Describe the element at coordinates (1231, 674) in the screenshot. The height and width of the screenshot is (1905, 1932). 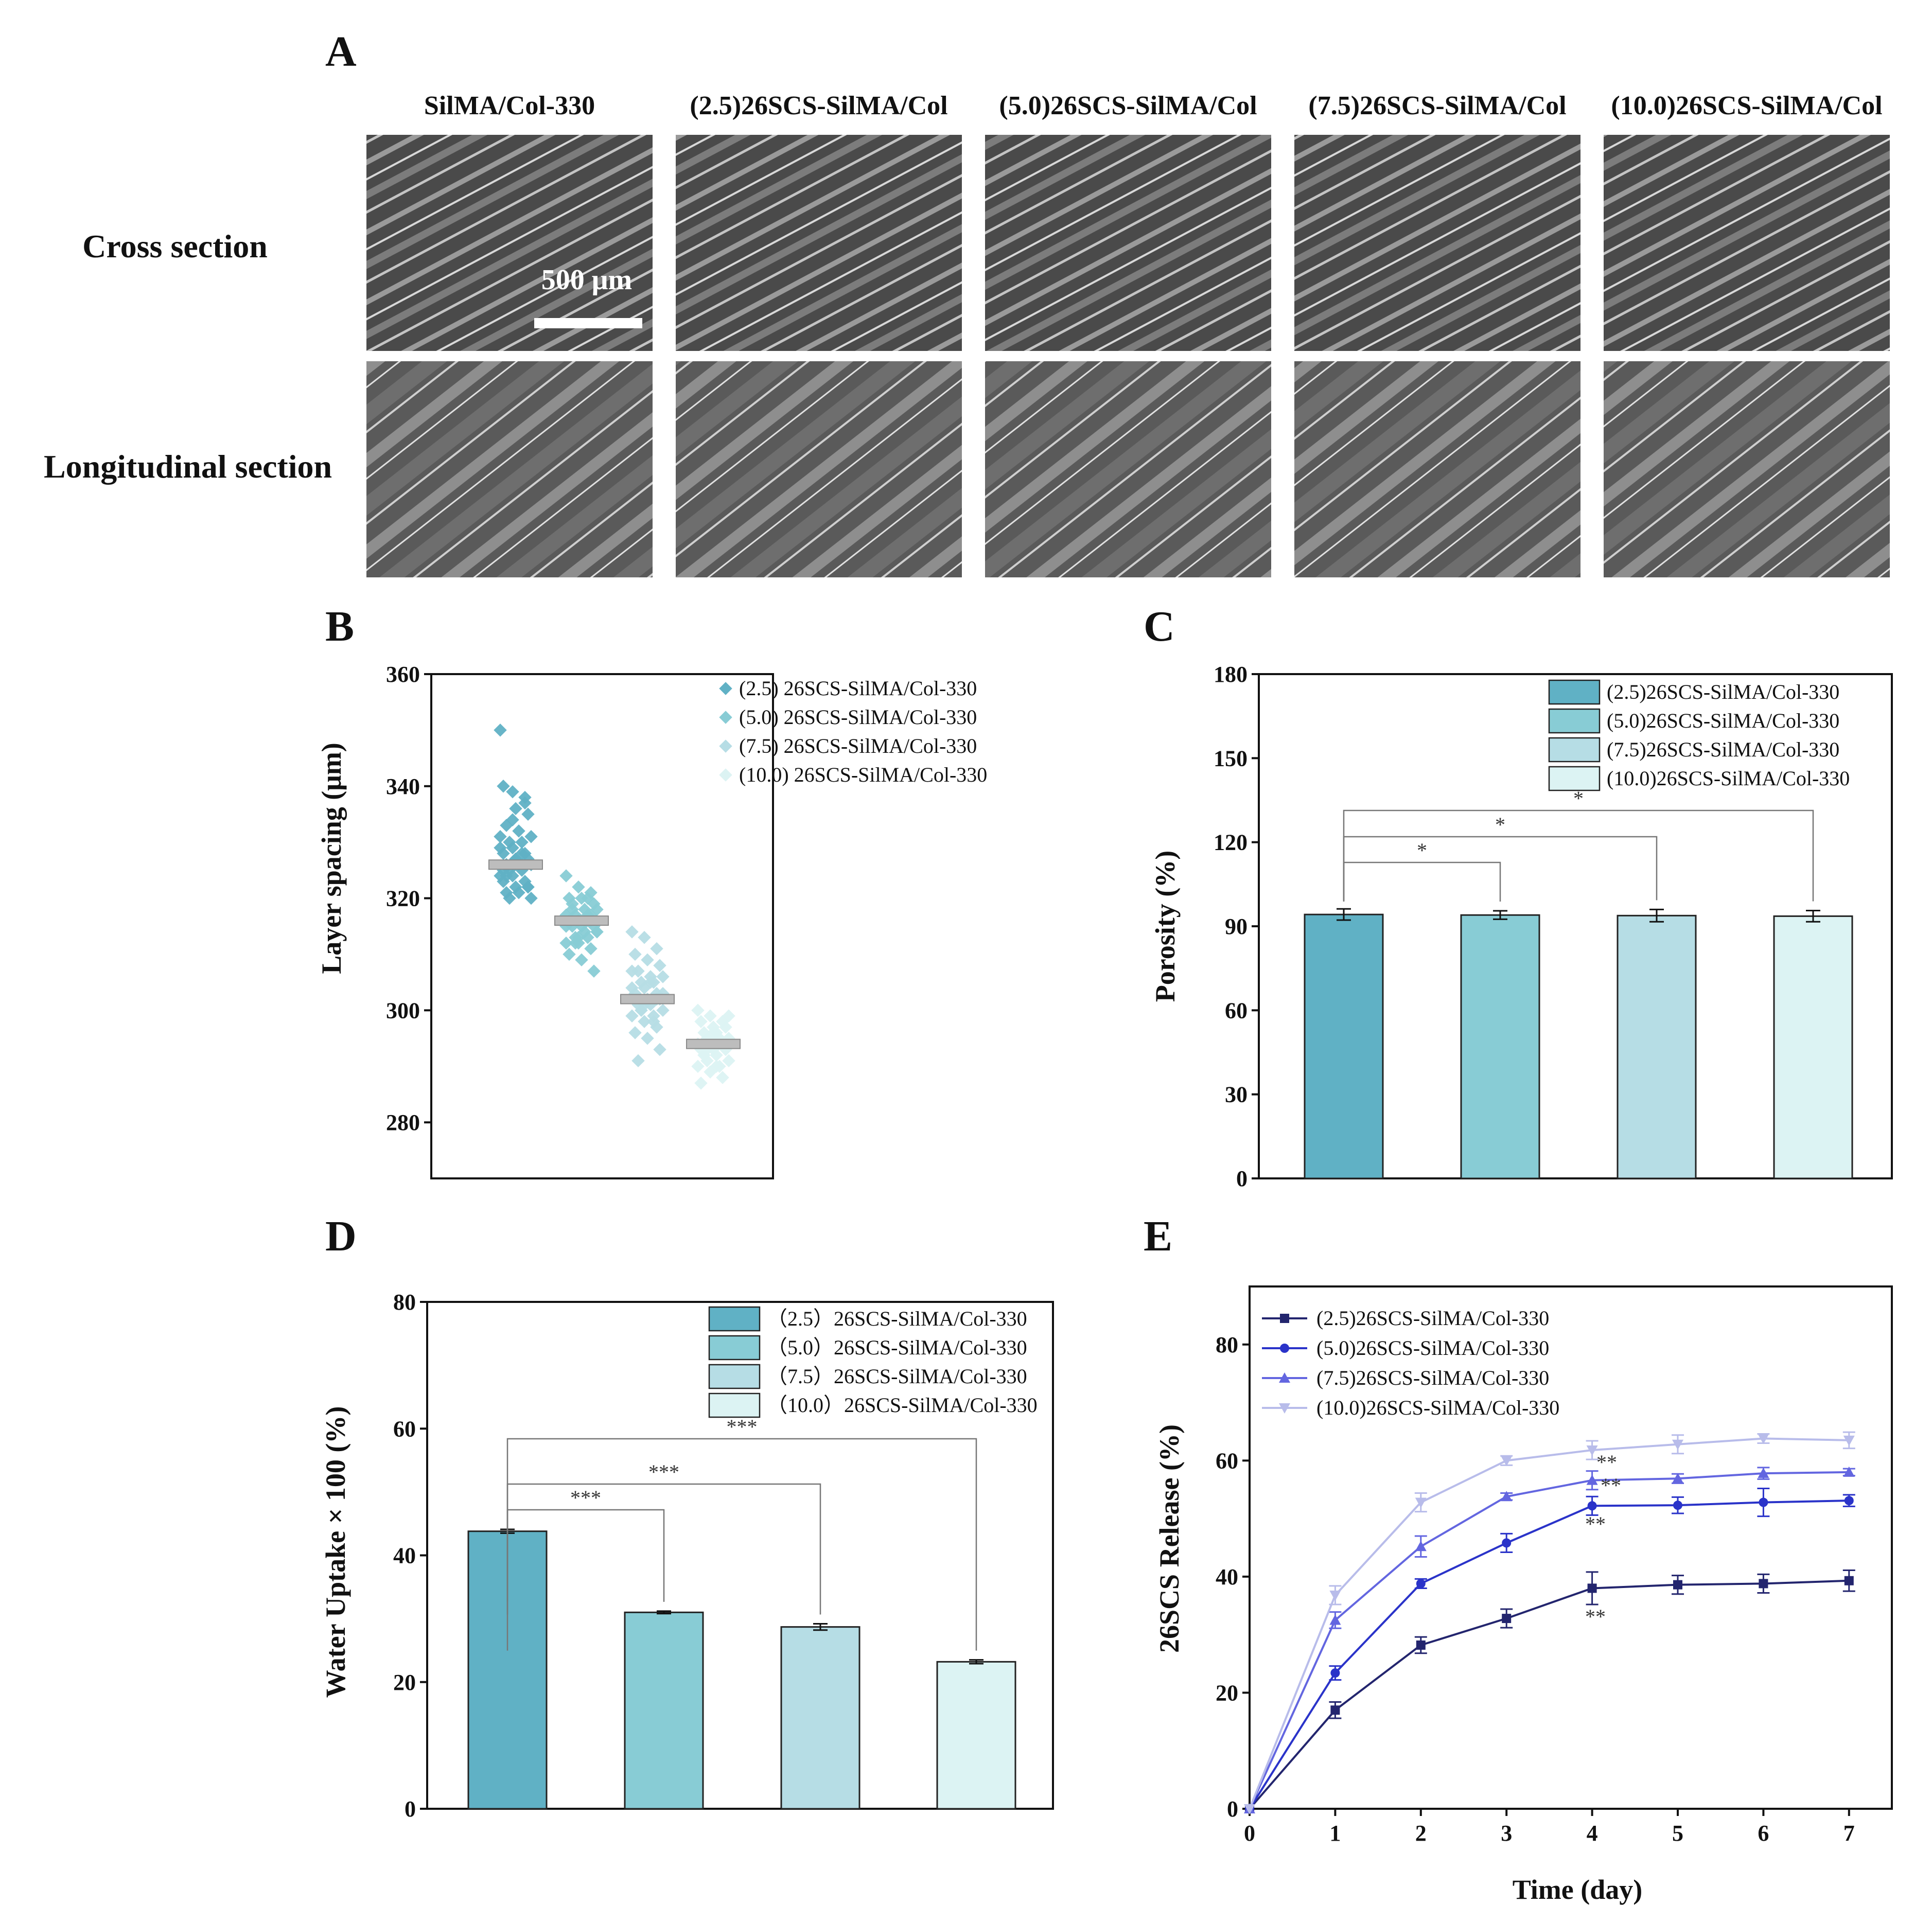
I see `chart-c-ytick-label-6: 180` at that location.